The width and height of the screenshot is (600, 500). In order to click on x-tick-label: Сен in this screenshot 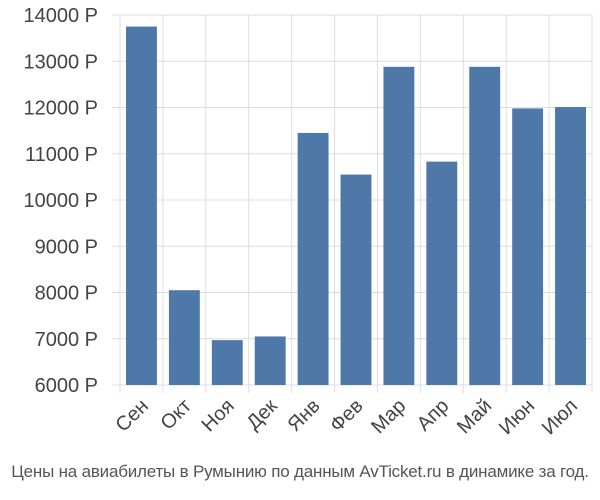, I will do `click(132, 415)`.